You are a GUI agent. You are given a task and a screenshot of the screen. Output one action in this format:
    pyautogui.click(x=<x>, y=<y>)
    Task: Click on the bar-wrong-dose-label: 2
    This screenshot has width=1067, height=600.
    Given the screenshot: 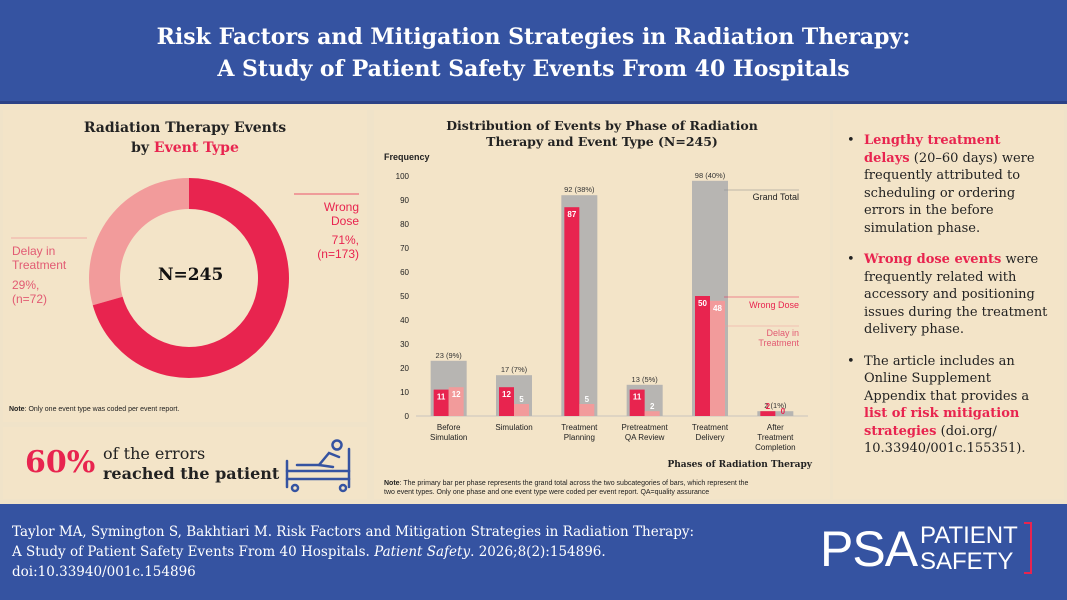 What is the action you would take?
    pyautogui.click(x=768, y=406)
    